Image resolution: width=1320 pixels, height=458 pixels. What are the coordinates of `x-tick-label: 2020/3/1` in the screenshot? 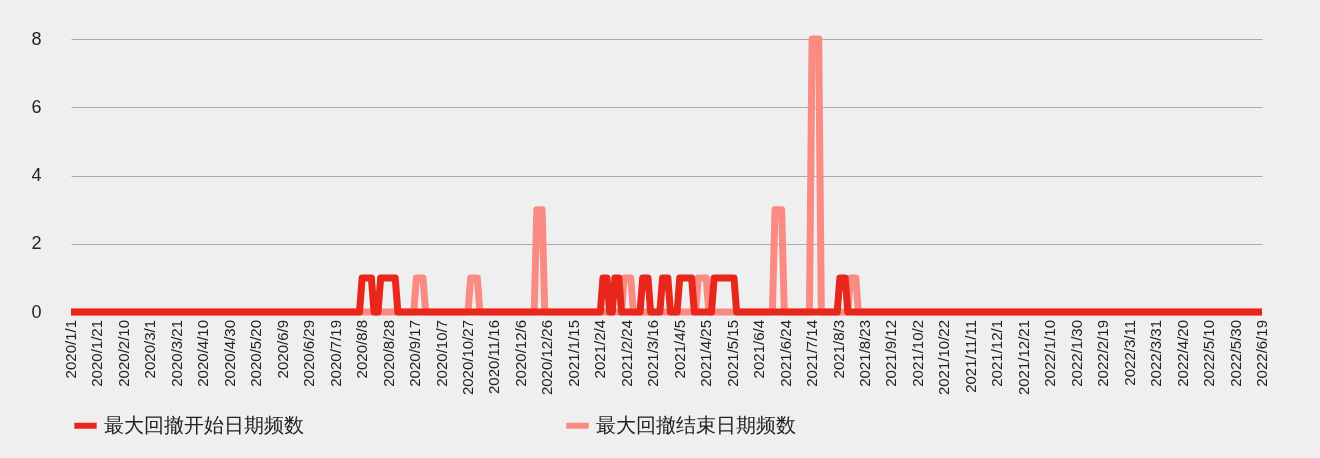 It's located at (150, 349).